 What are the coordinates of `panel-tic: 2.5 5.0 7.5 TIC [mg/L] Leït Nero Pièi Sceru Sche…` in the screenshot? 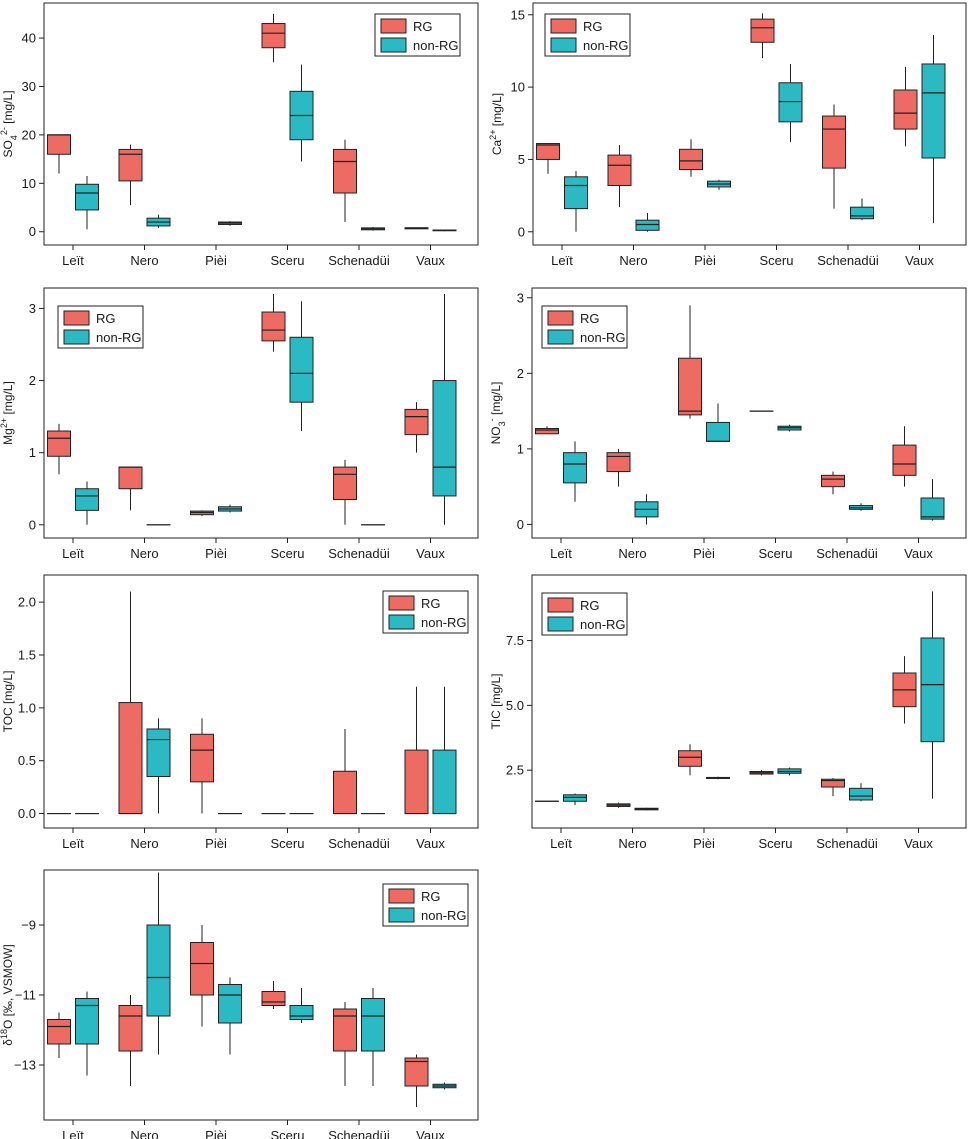 It's located at (728, 712).